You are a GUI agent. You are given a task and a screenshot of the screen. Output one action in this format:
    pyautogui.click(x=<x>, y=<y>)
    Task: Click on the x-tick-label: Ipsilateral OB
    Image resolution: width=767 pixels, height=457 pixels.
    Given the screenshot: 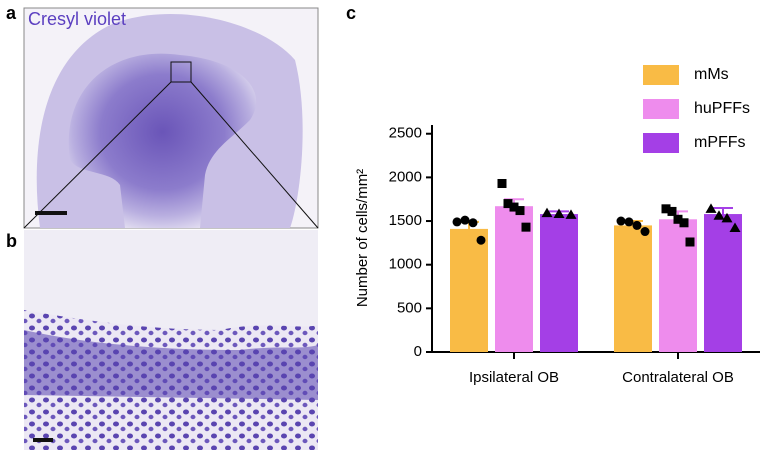 What is the action you would take?
    pyautogui.click(x=514, y=377)
    